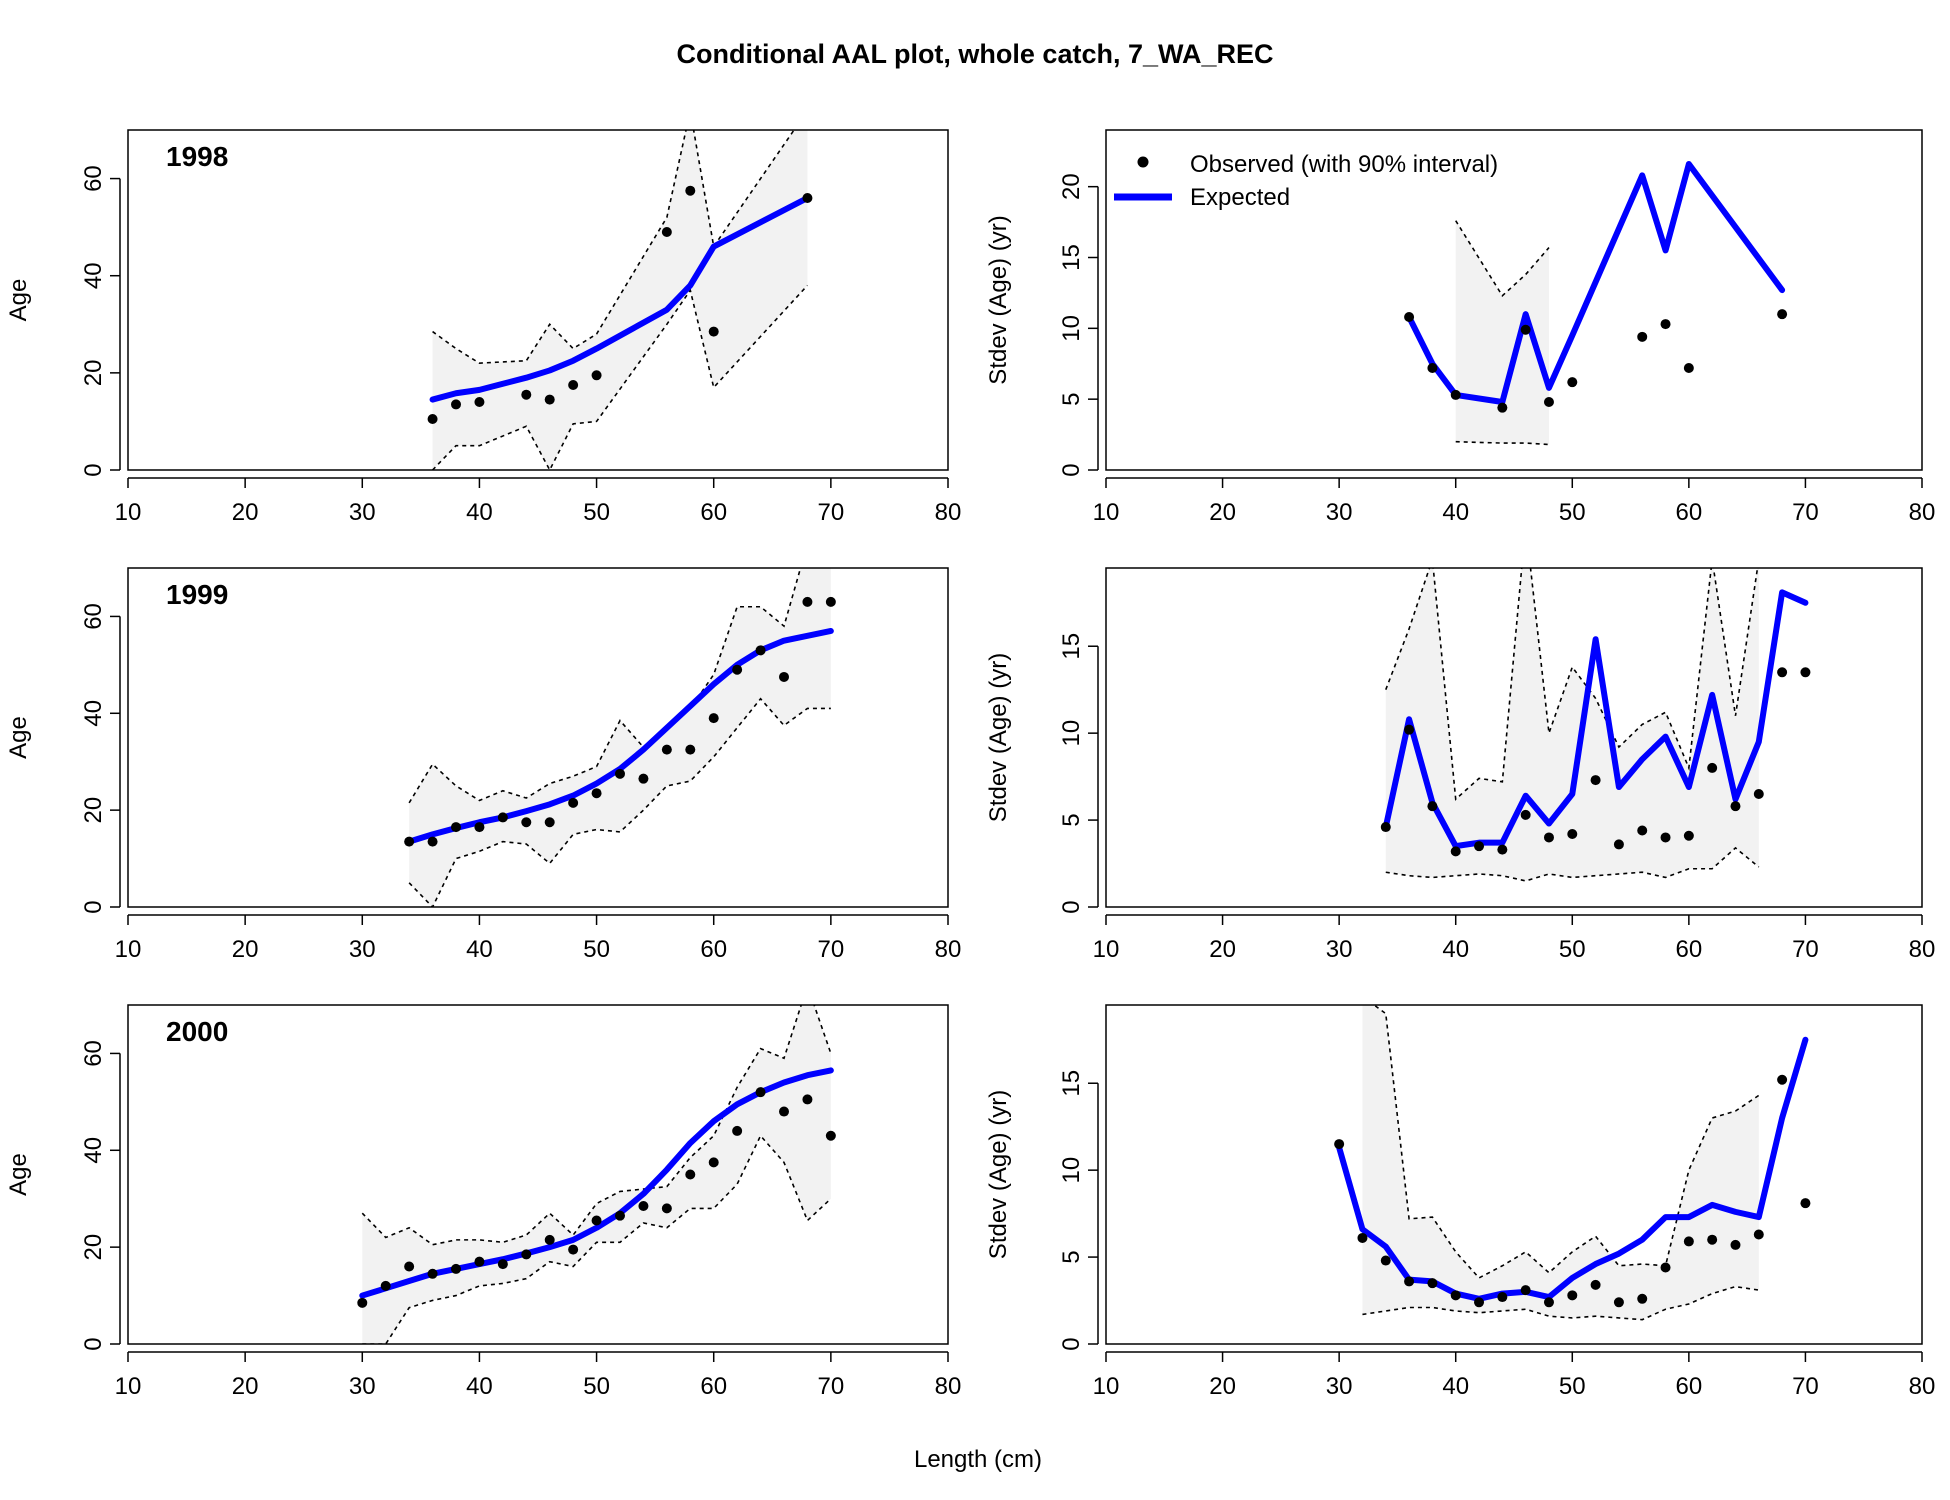 The width and height of the screenshot is (1950, 1500). I want to click on y-axis: 051015, so click(1078, 773).